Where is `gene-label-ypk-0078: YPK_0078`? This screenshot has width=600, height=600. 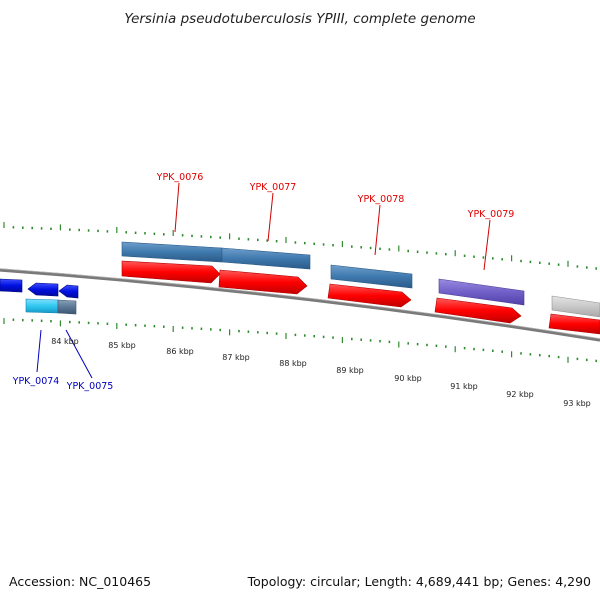
gene-label-ypk-0078: YPK_0078 is located at coordinates (381, 199).